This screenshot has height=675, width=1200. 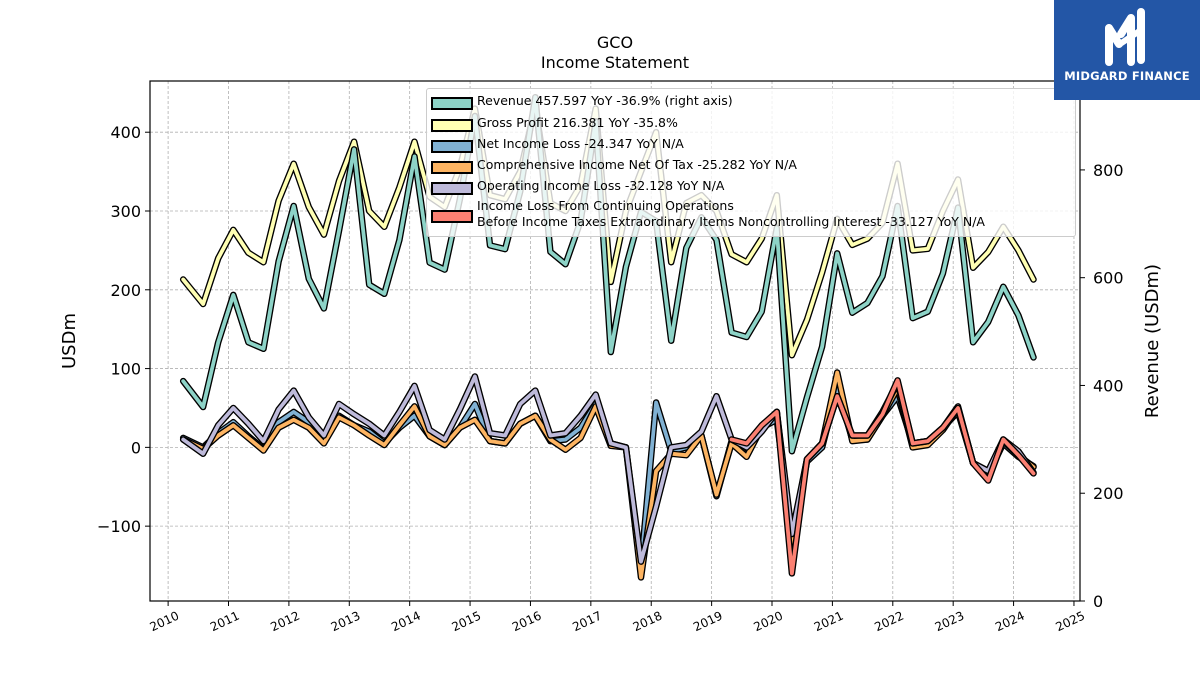 I want to click on x-tick-label: 2017, so click(x=587, y=622).